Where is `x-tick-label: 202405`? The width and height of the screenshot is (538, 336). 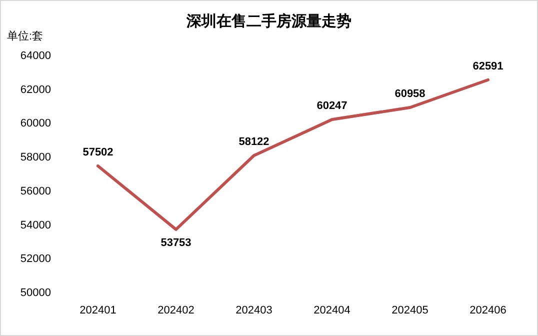 x-tick-label: 202405 is located at coordinates (410, 310).